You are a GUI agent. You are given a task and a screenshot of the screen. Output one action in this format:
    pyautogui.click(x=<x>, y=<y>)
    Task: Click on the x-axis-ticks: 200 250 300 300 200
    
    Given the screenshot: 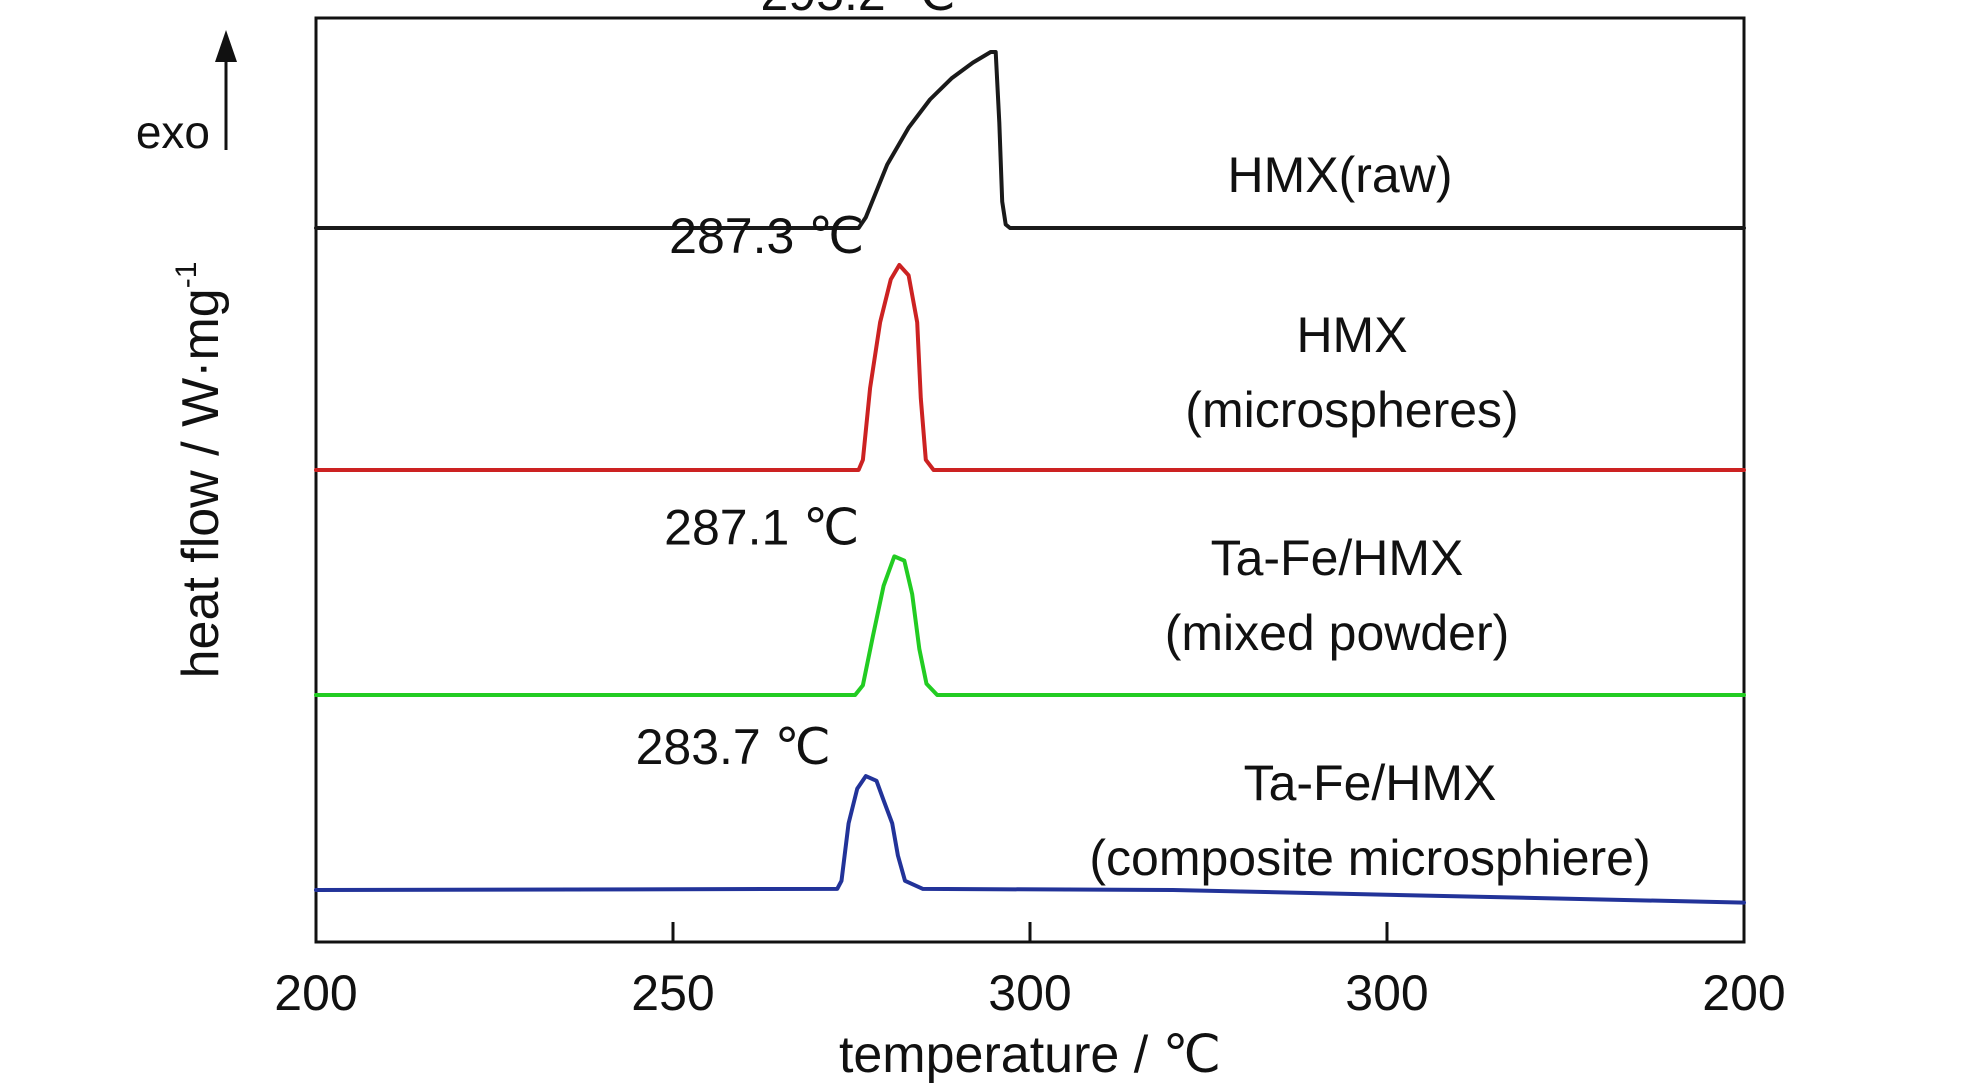 What is the action you would take?
    pyautogui.click(x=1030, y=971)
    